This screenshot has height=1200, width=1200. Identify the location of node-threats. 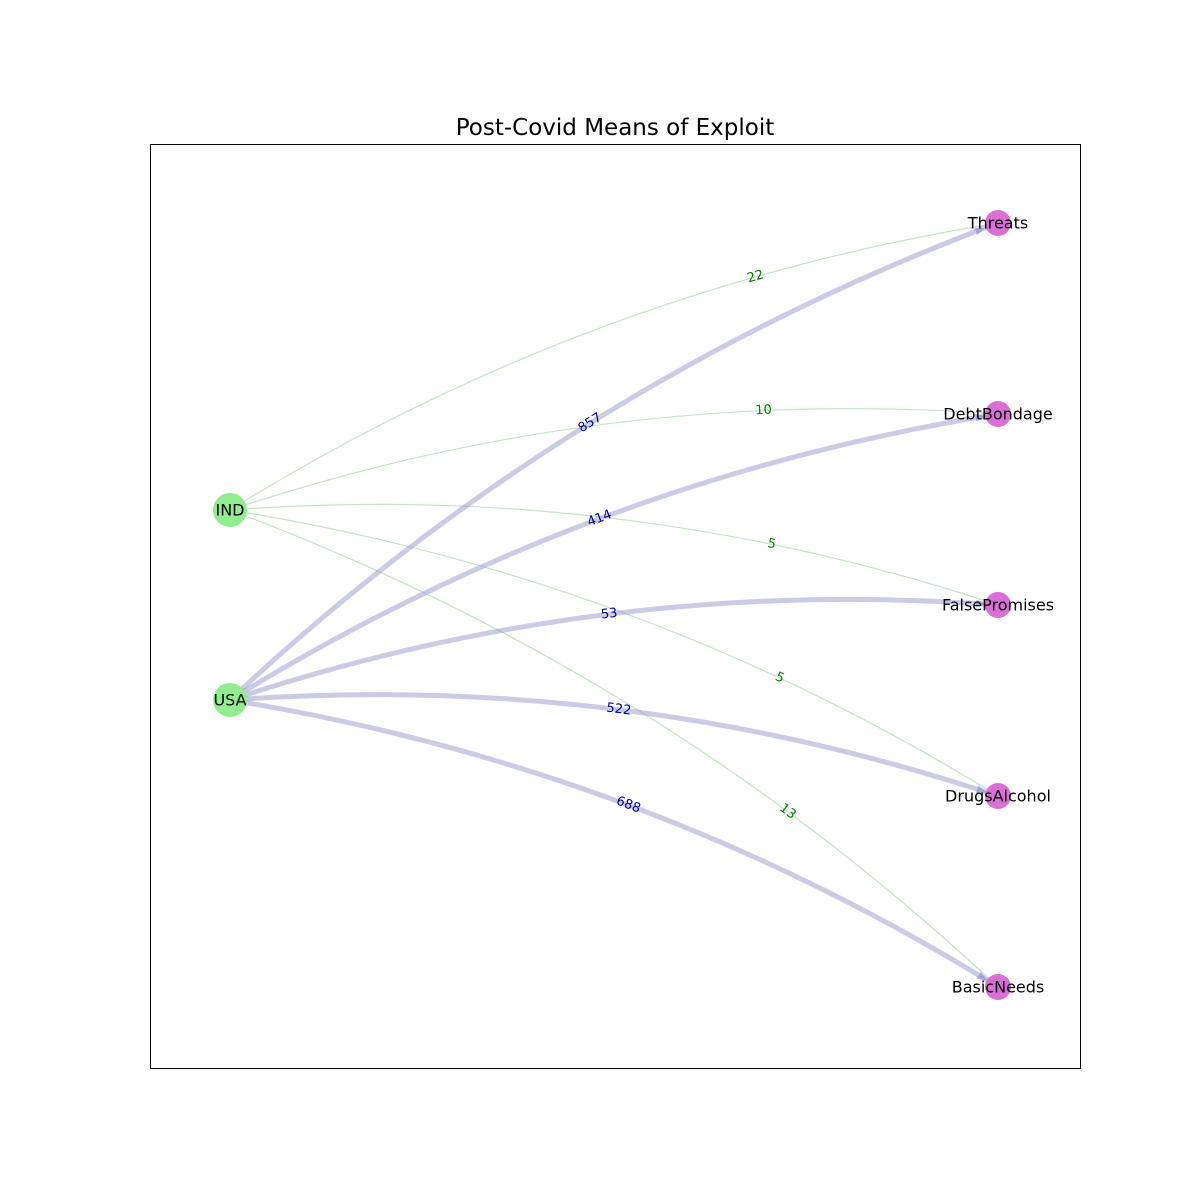
(998, 223).